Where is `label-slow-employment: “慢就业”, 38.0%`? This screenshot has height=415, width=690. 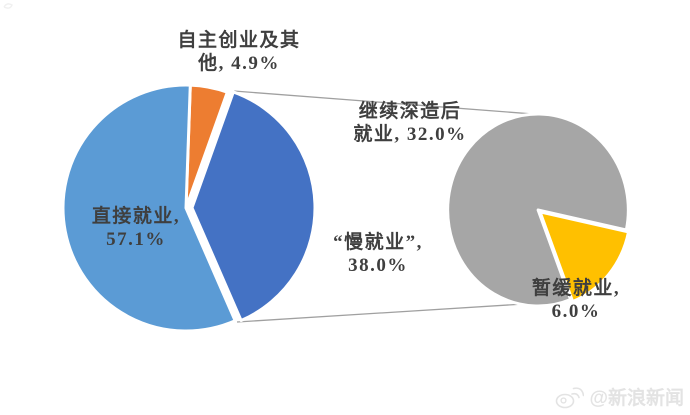 label-slow-employment: “慢就业”, 38.0% is located at coordinates (378, 254).